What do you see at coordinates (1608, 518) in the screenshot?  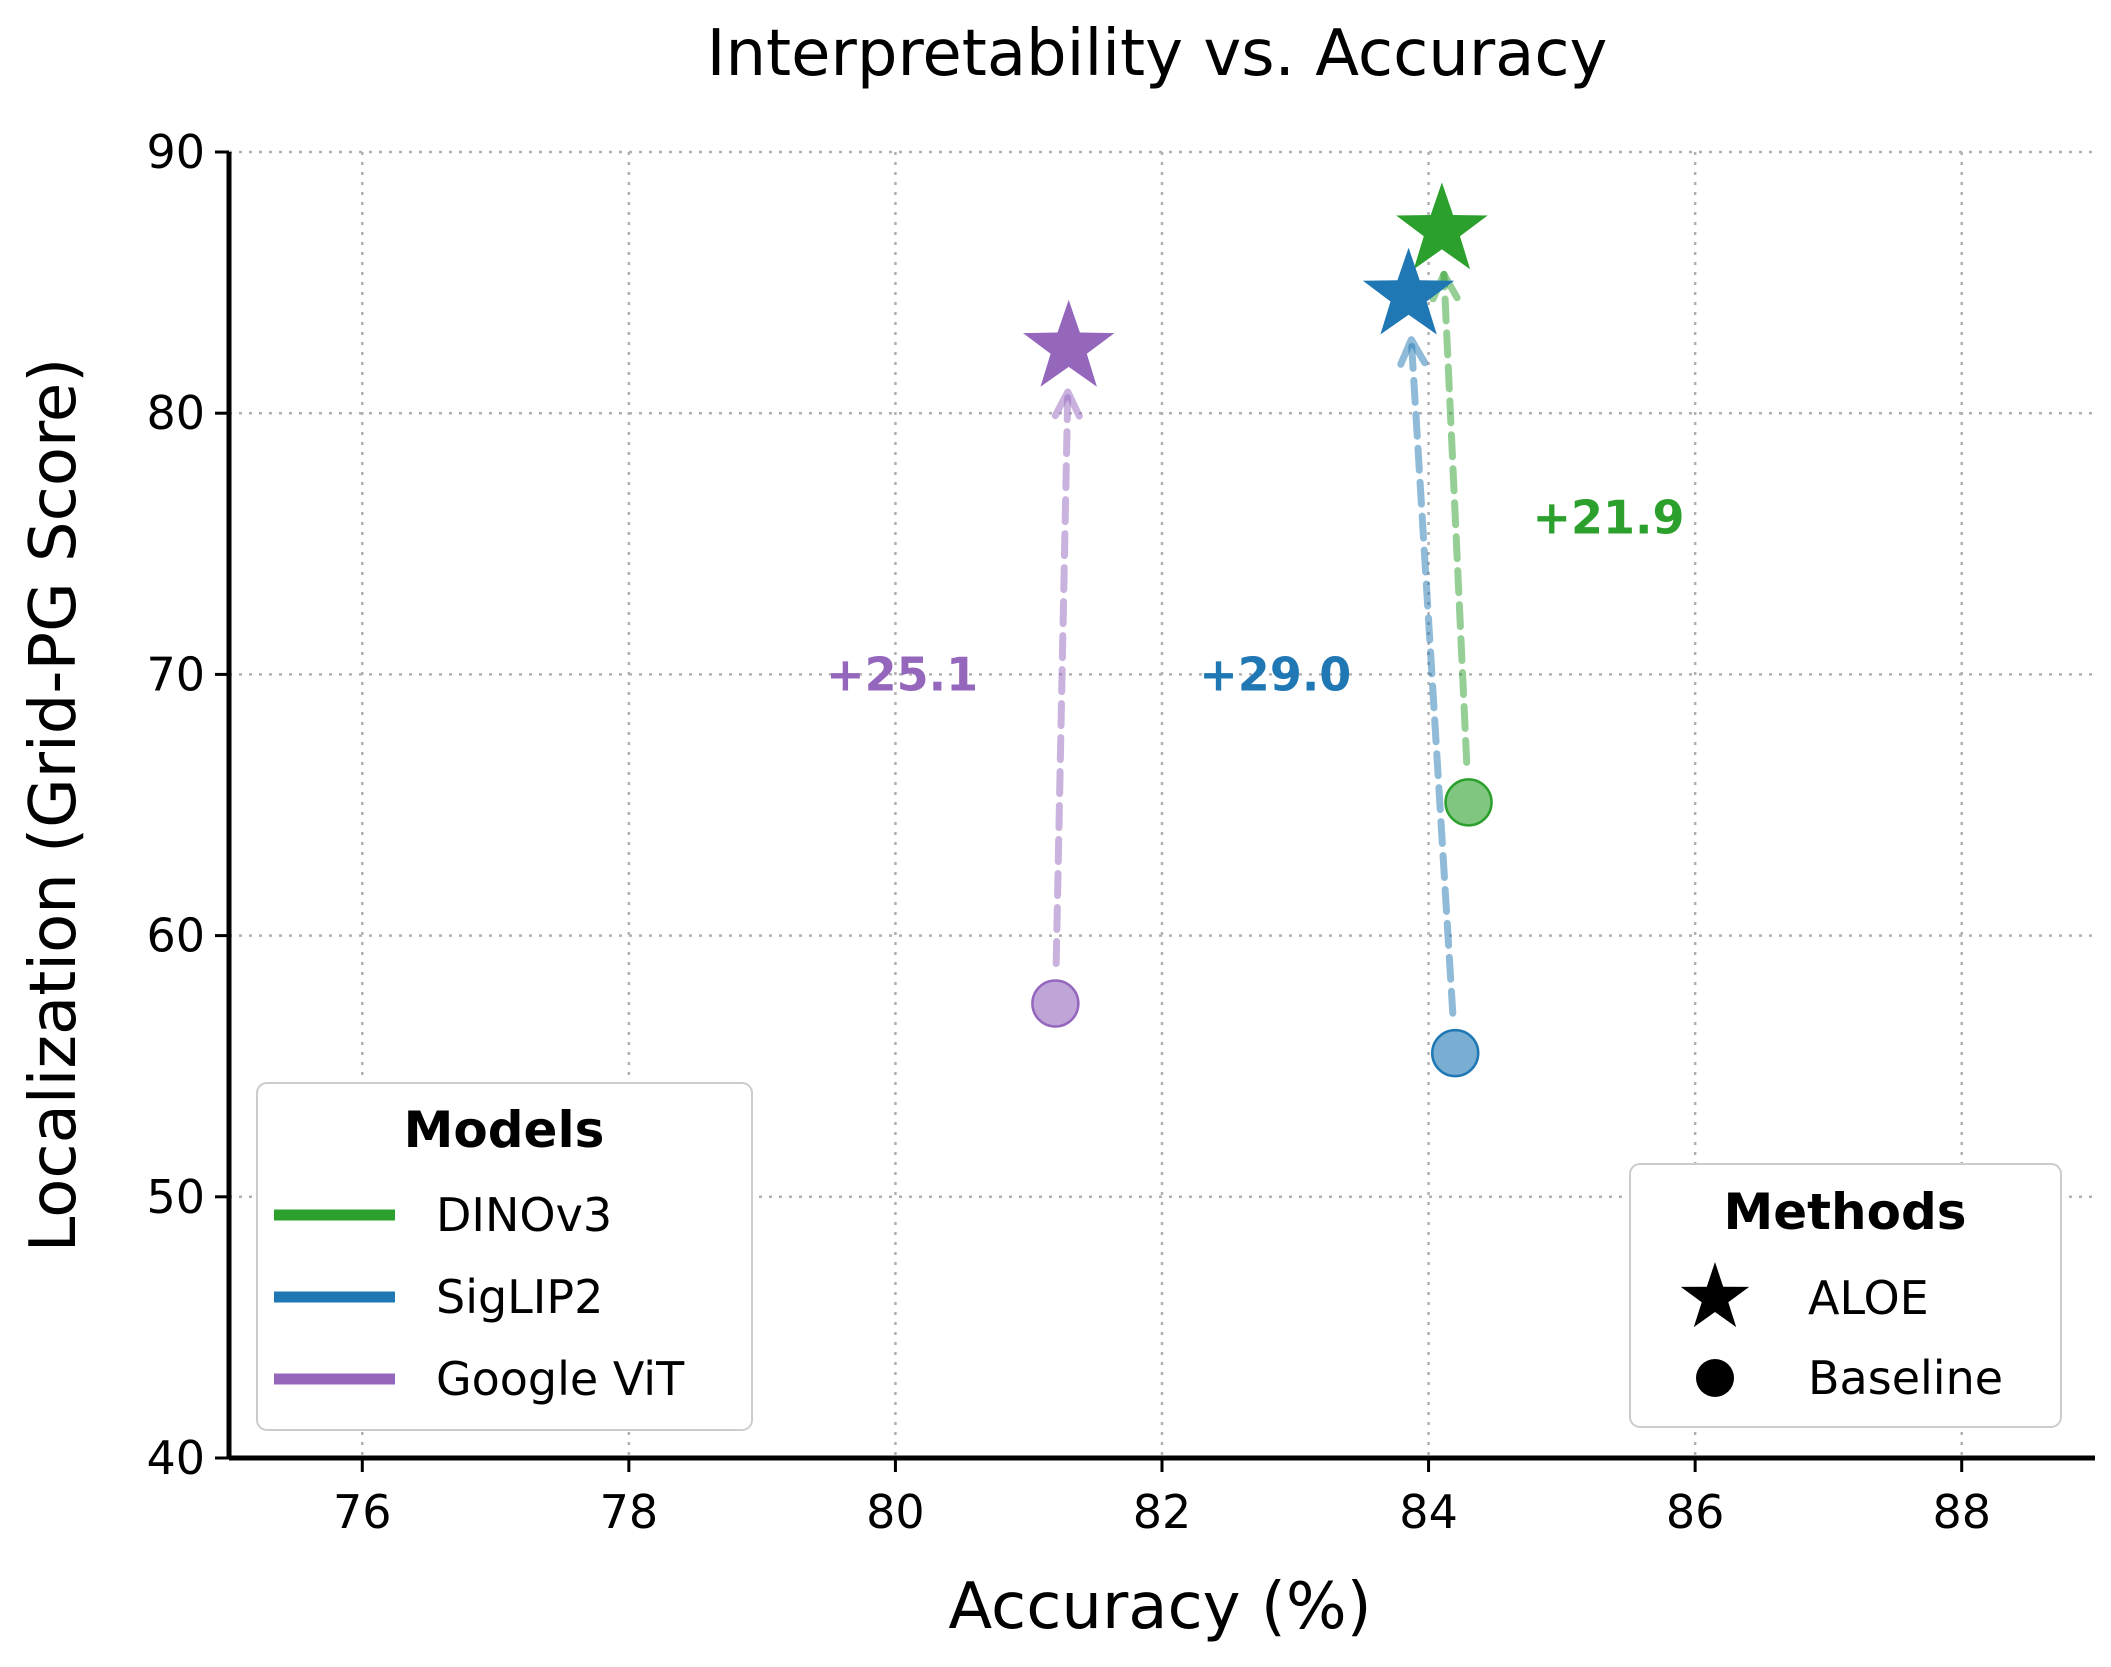 I see `gain-label-dinov3: +21.9` at bounding box center [1608, 518].